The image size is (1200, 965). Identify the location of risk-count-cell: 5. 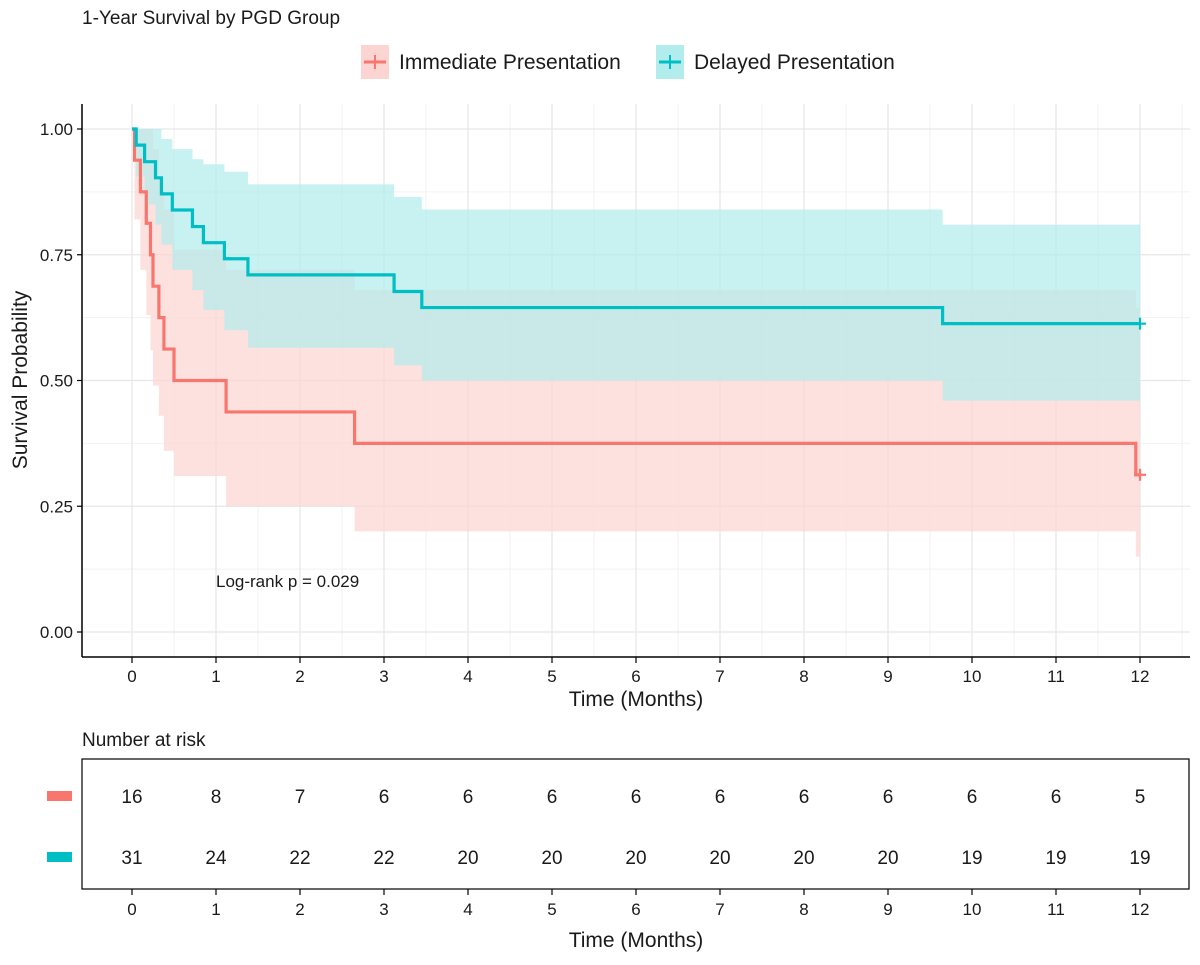
(1140, 797).